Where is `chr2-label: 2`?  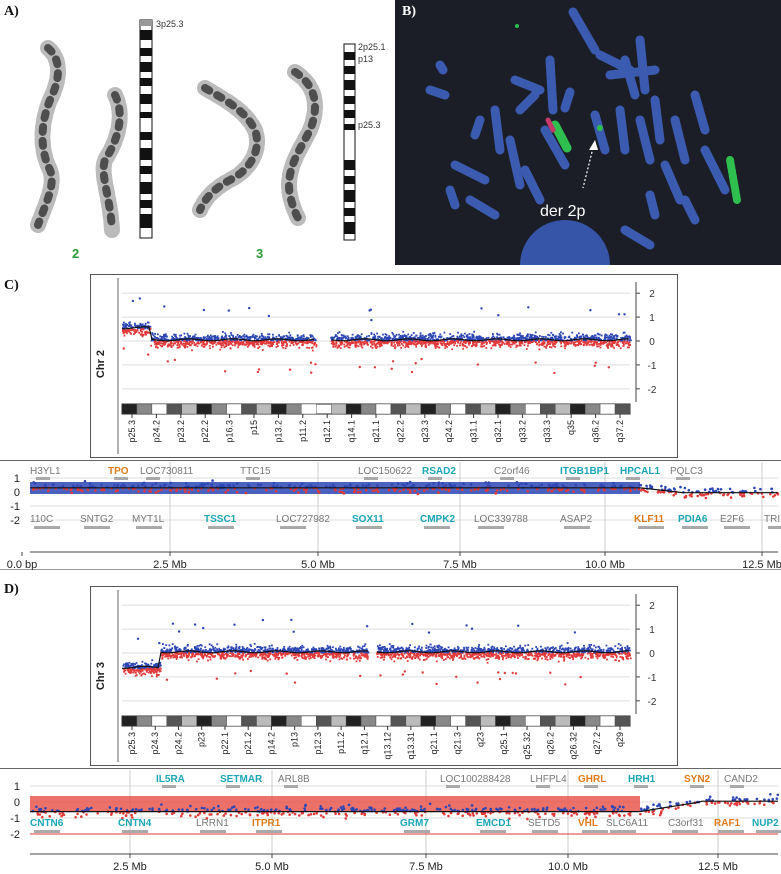
chr2-label: 2 is located at coordinates (75, 253).